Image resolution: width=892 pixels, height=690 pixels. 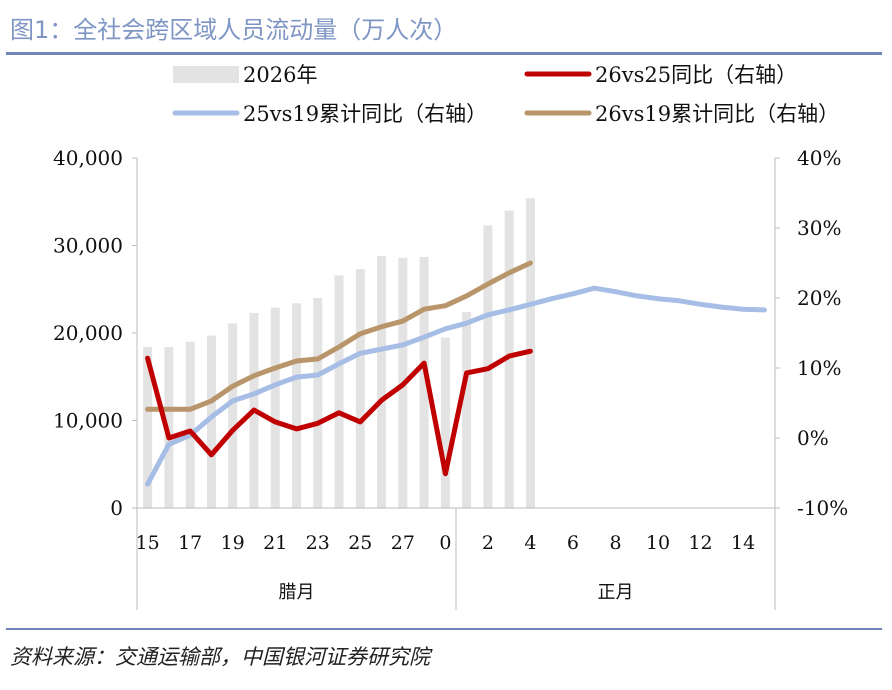 What do you see at coordinates (813, 438) in the screenshot?
I see `right-tick-label: 0%` at bounding box center [813, 438].